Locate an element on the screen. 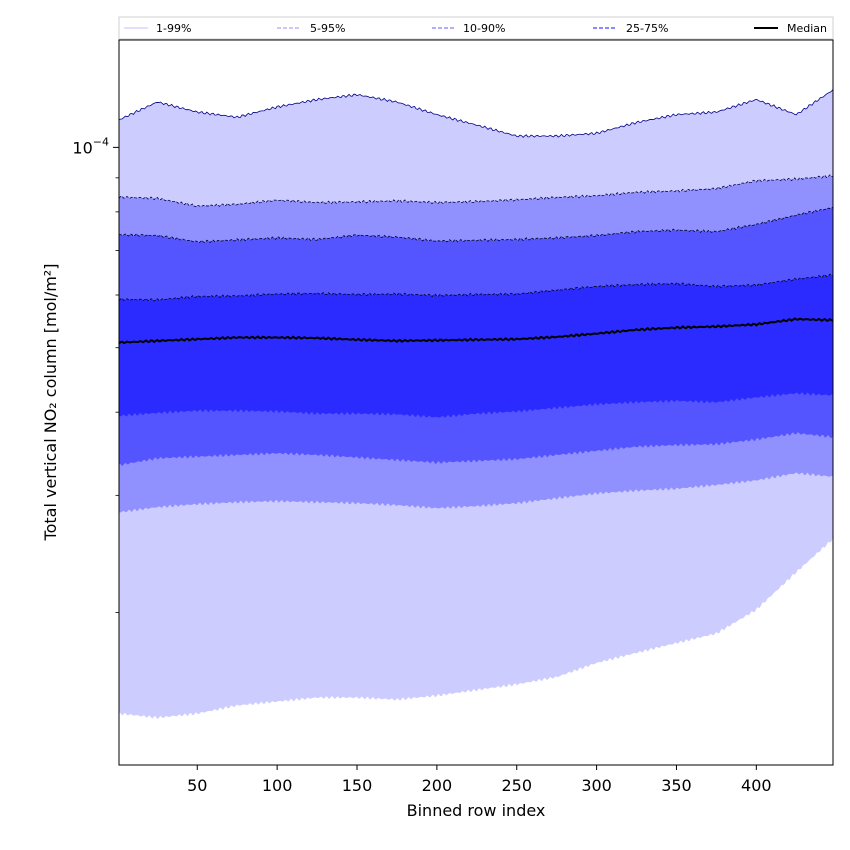 This screenshot has width=850, height=850. y-axis: 10−4 is located at coordinates (95, 374).